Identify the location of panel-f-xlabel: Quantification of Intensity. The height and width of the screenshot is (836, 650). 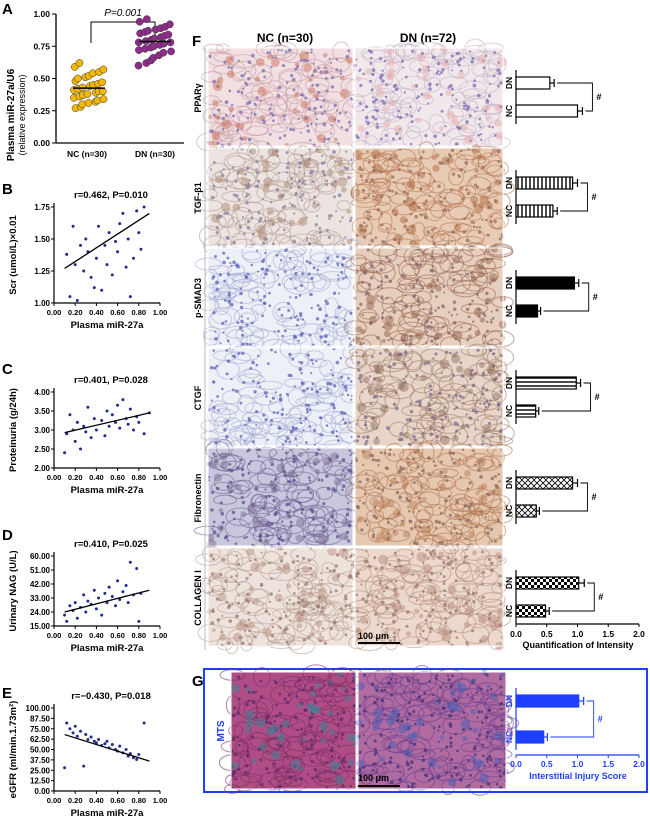
(577, 645).